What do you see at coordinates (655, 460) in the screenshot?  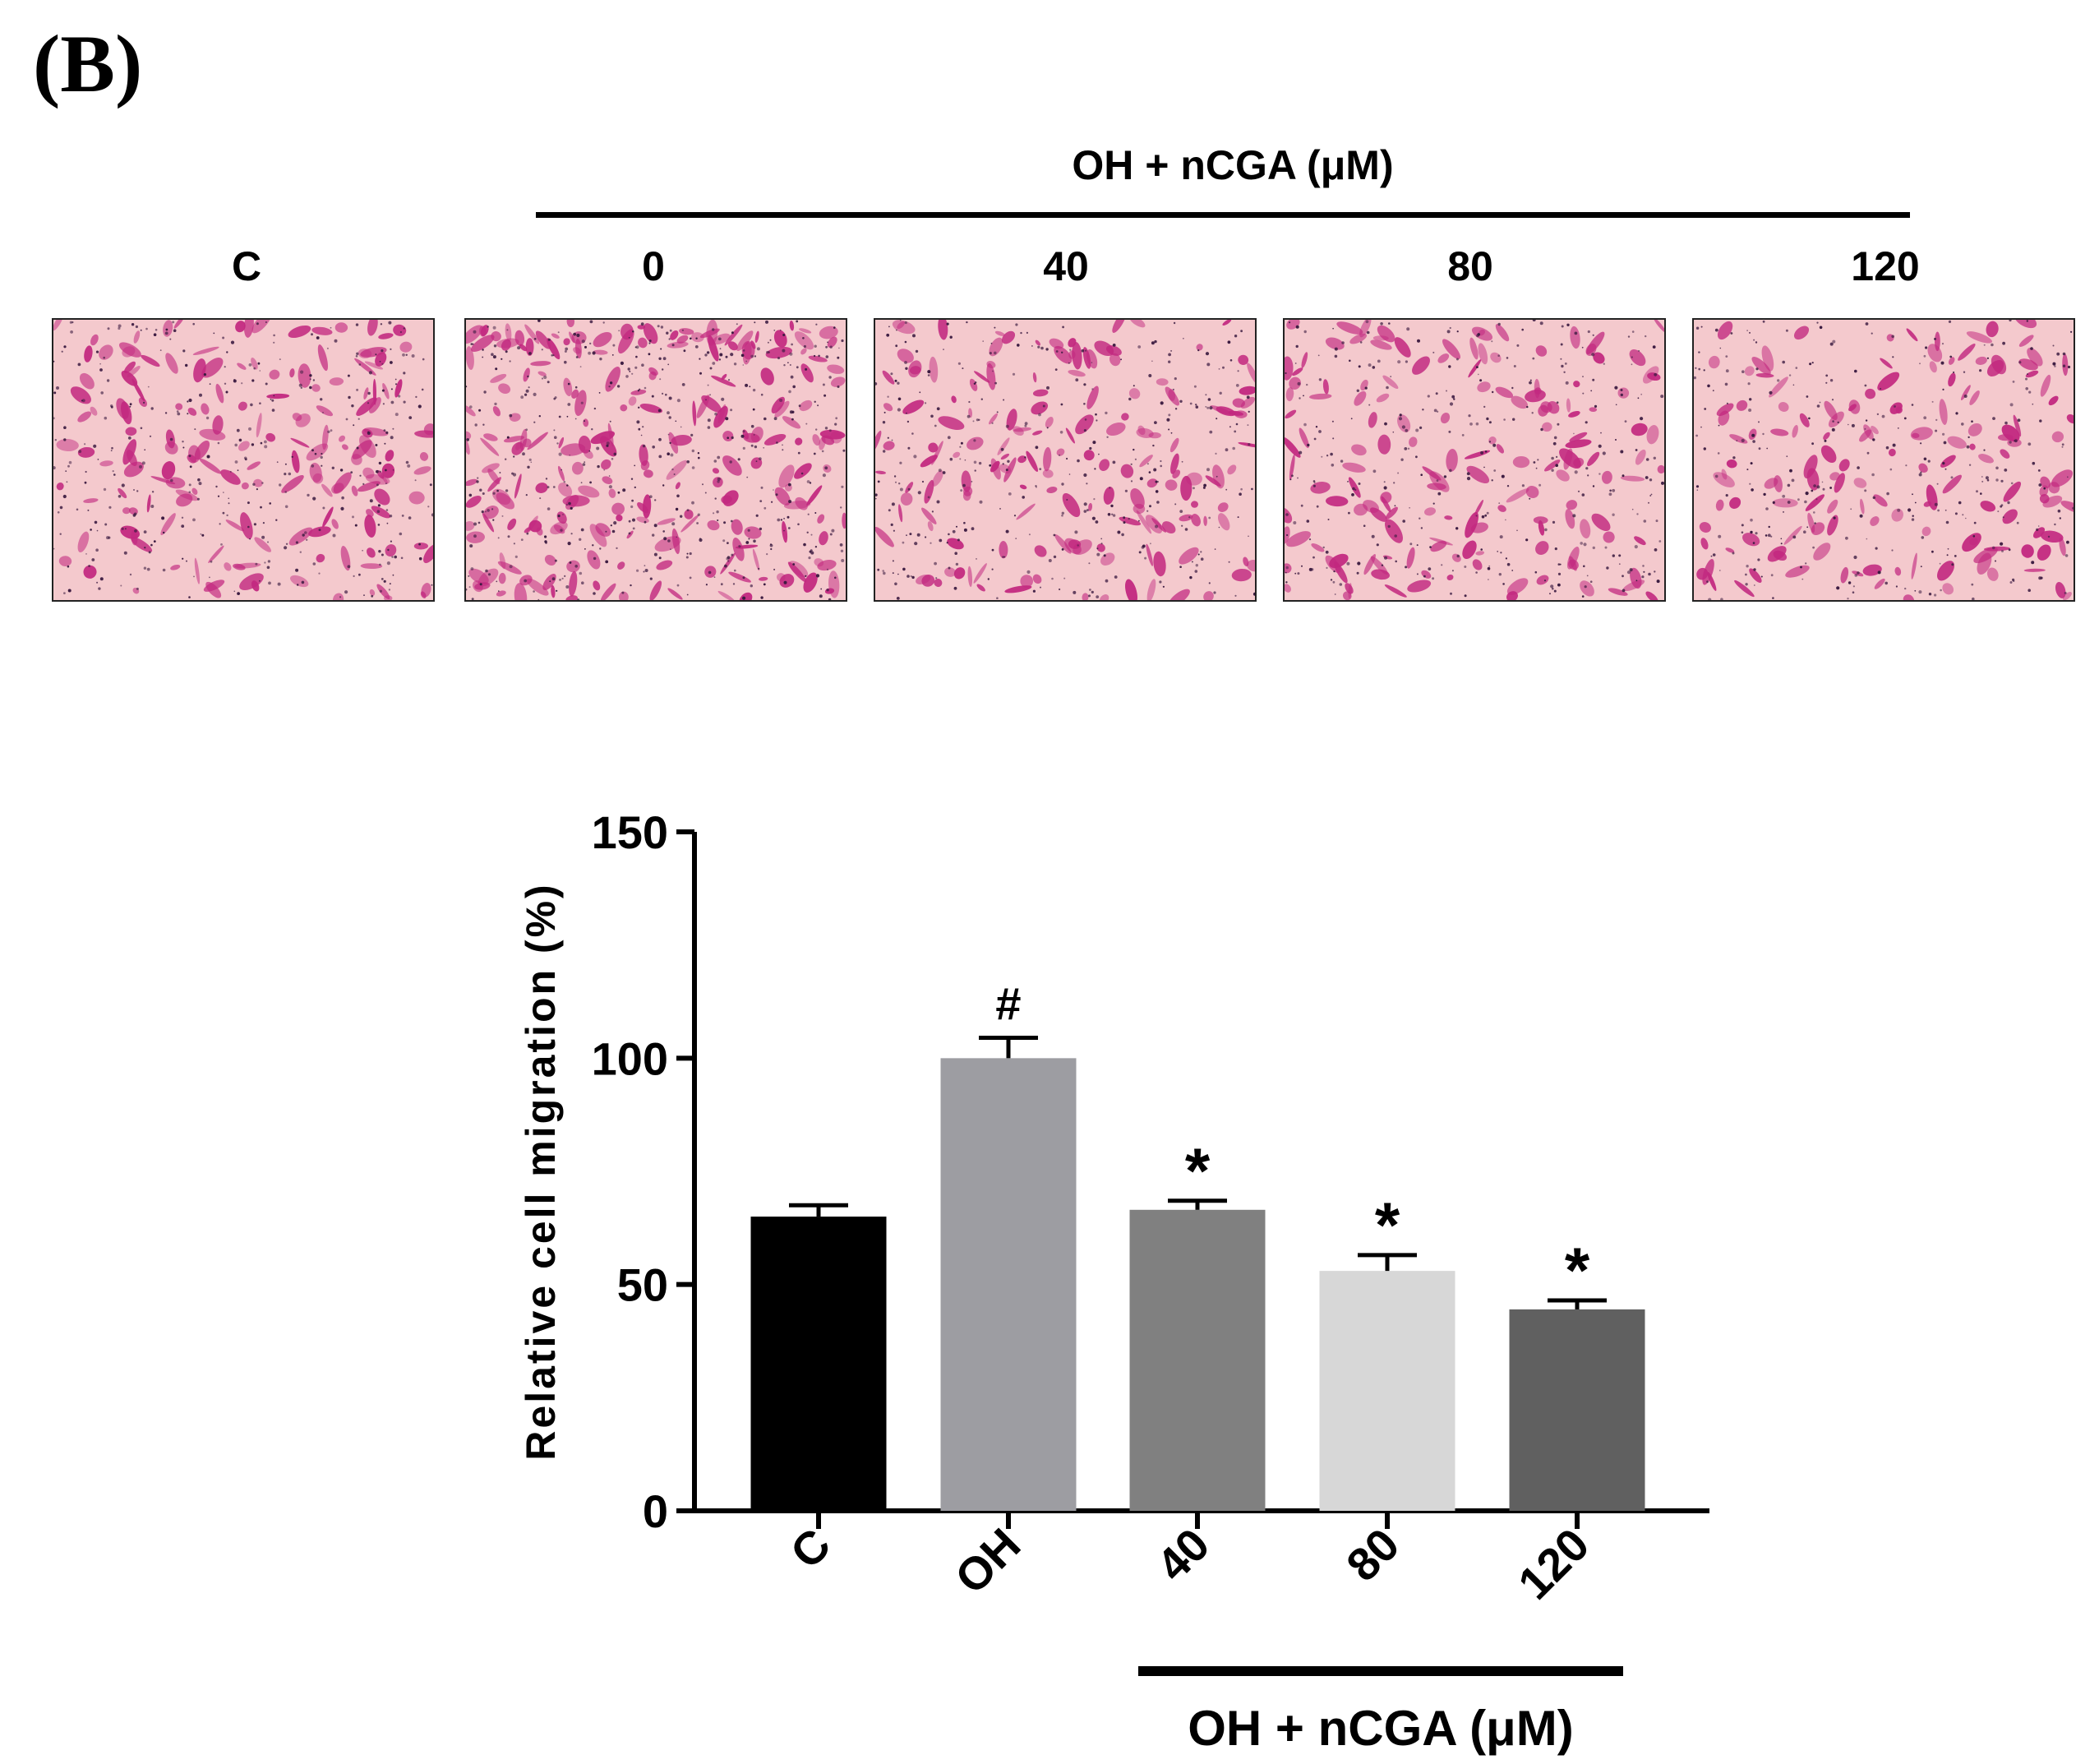 I see `micrograph-oh` at bounding box center [655, 460].